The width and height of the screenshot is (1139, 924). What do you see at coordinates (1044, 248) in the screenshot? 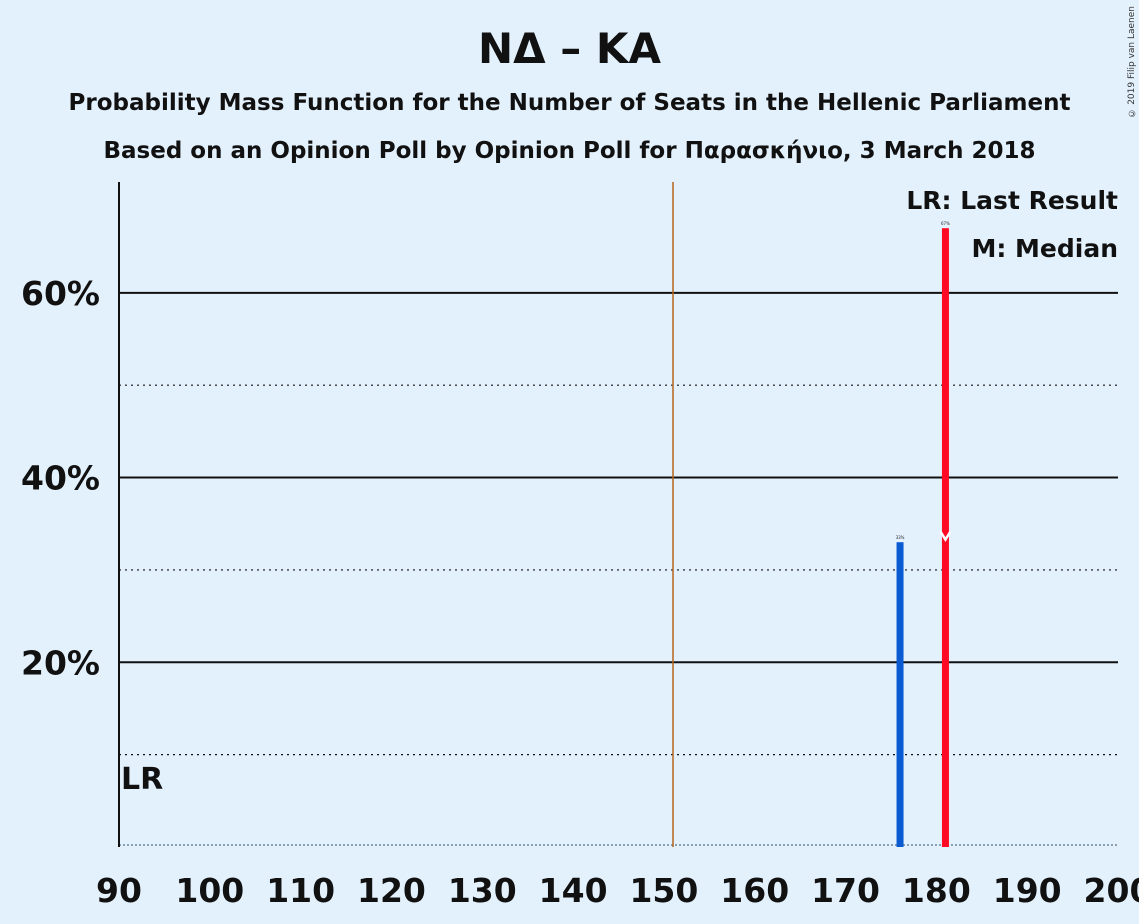
I see `legend-median: M: Median` at bounding box center [1044, 248].